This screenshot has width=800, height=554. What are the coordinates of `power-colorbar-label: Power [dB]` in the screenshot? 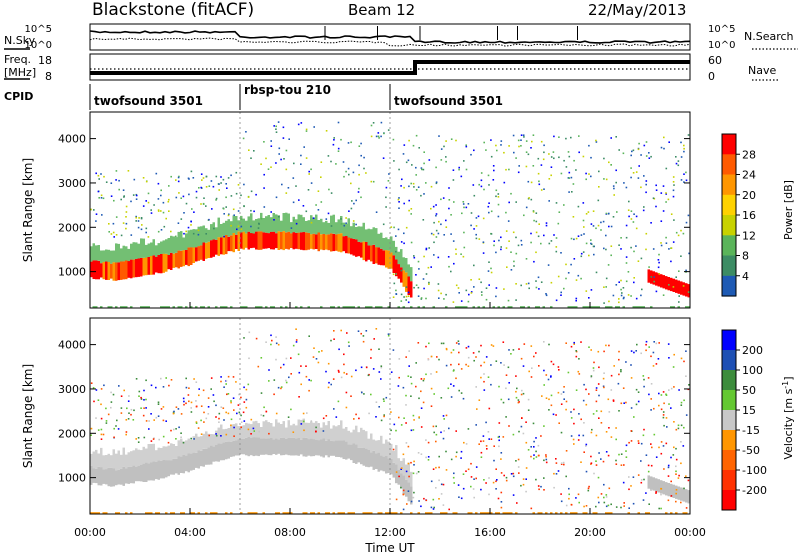 It's located at (788, 210).